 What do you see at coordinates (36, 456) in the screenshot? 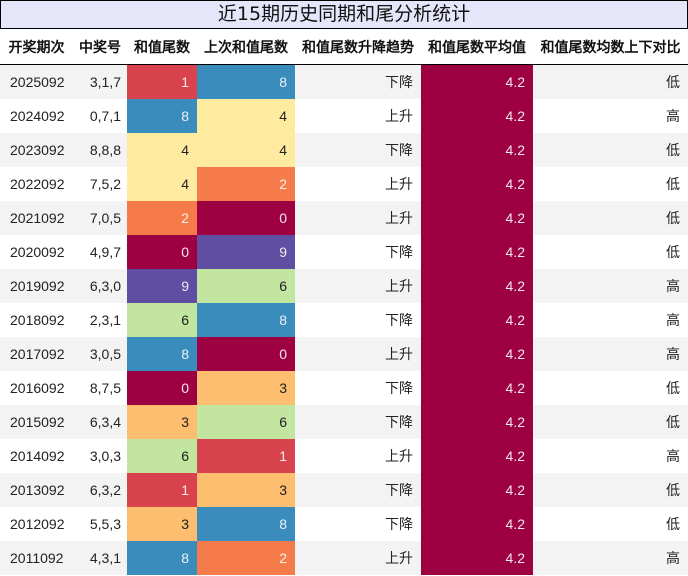
I see `period-cell: 2014092` at bounding box center [36, 456].